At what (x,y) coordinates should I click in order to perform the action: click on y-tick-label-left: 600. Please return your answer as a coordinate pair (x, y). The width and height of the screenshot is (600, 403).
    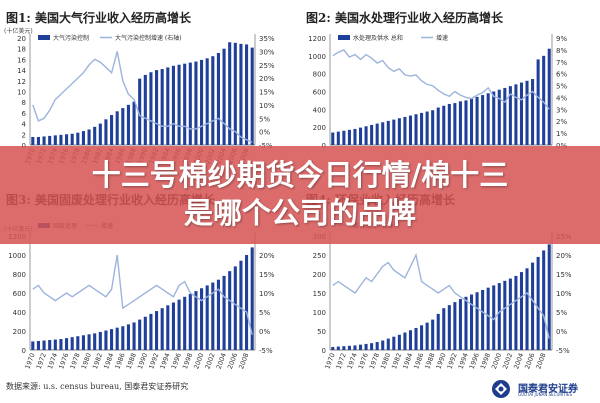
    Looking at the image, I should click on (19, 294).